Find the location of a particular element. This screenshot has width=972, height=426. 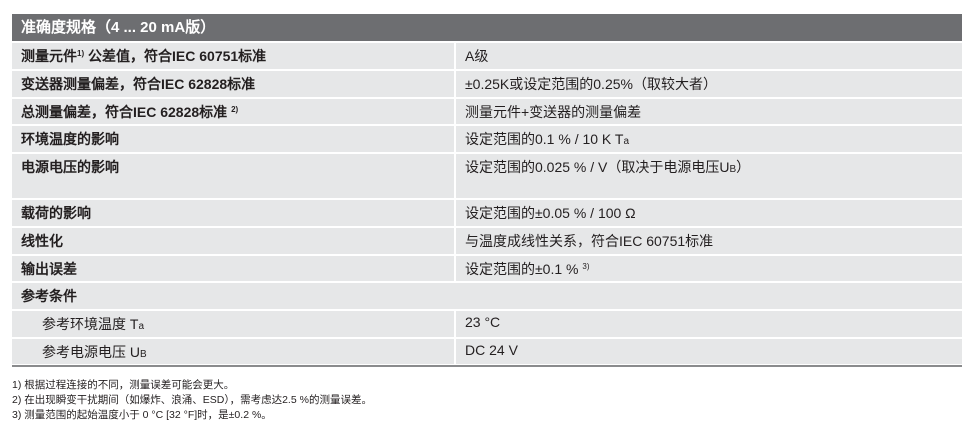

table-row: 参考电源电压 UB DC 24 V is located at coordinates (487, 351).